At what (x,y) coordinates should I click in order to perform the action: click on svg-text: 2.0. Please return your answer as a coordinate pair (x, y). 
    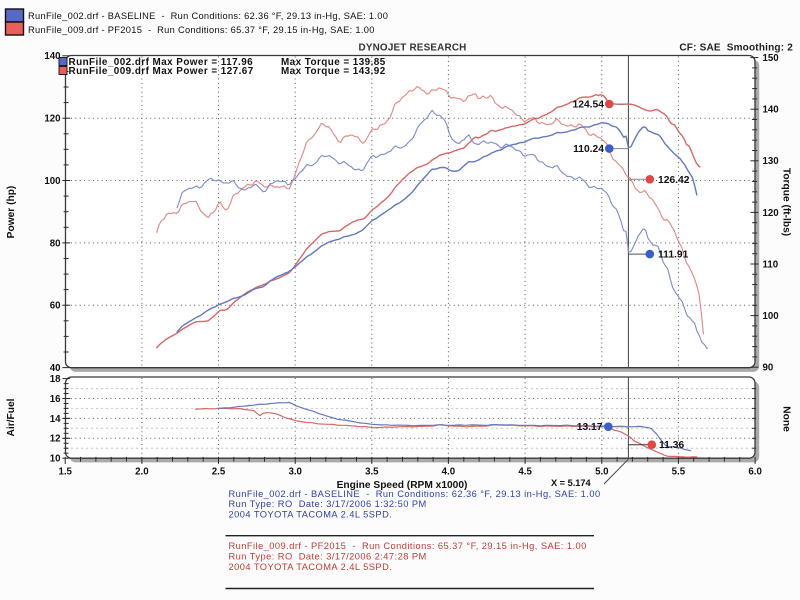
    Looking at the image, I should click on (141, 472).